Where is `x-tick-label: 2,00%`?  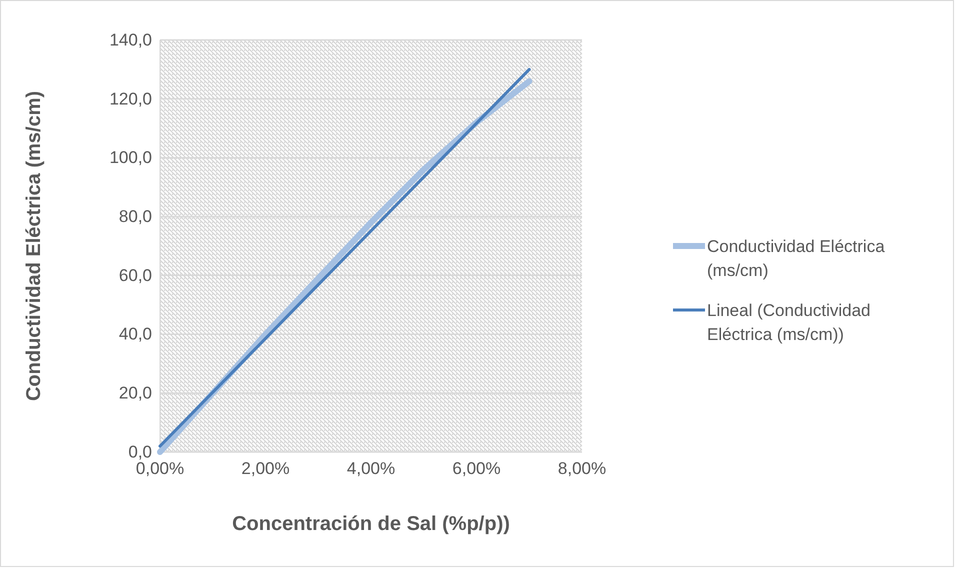 x-tick-label: 2,00% is located at coordinates (265, 468).